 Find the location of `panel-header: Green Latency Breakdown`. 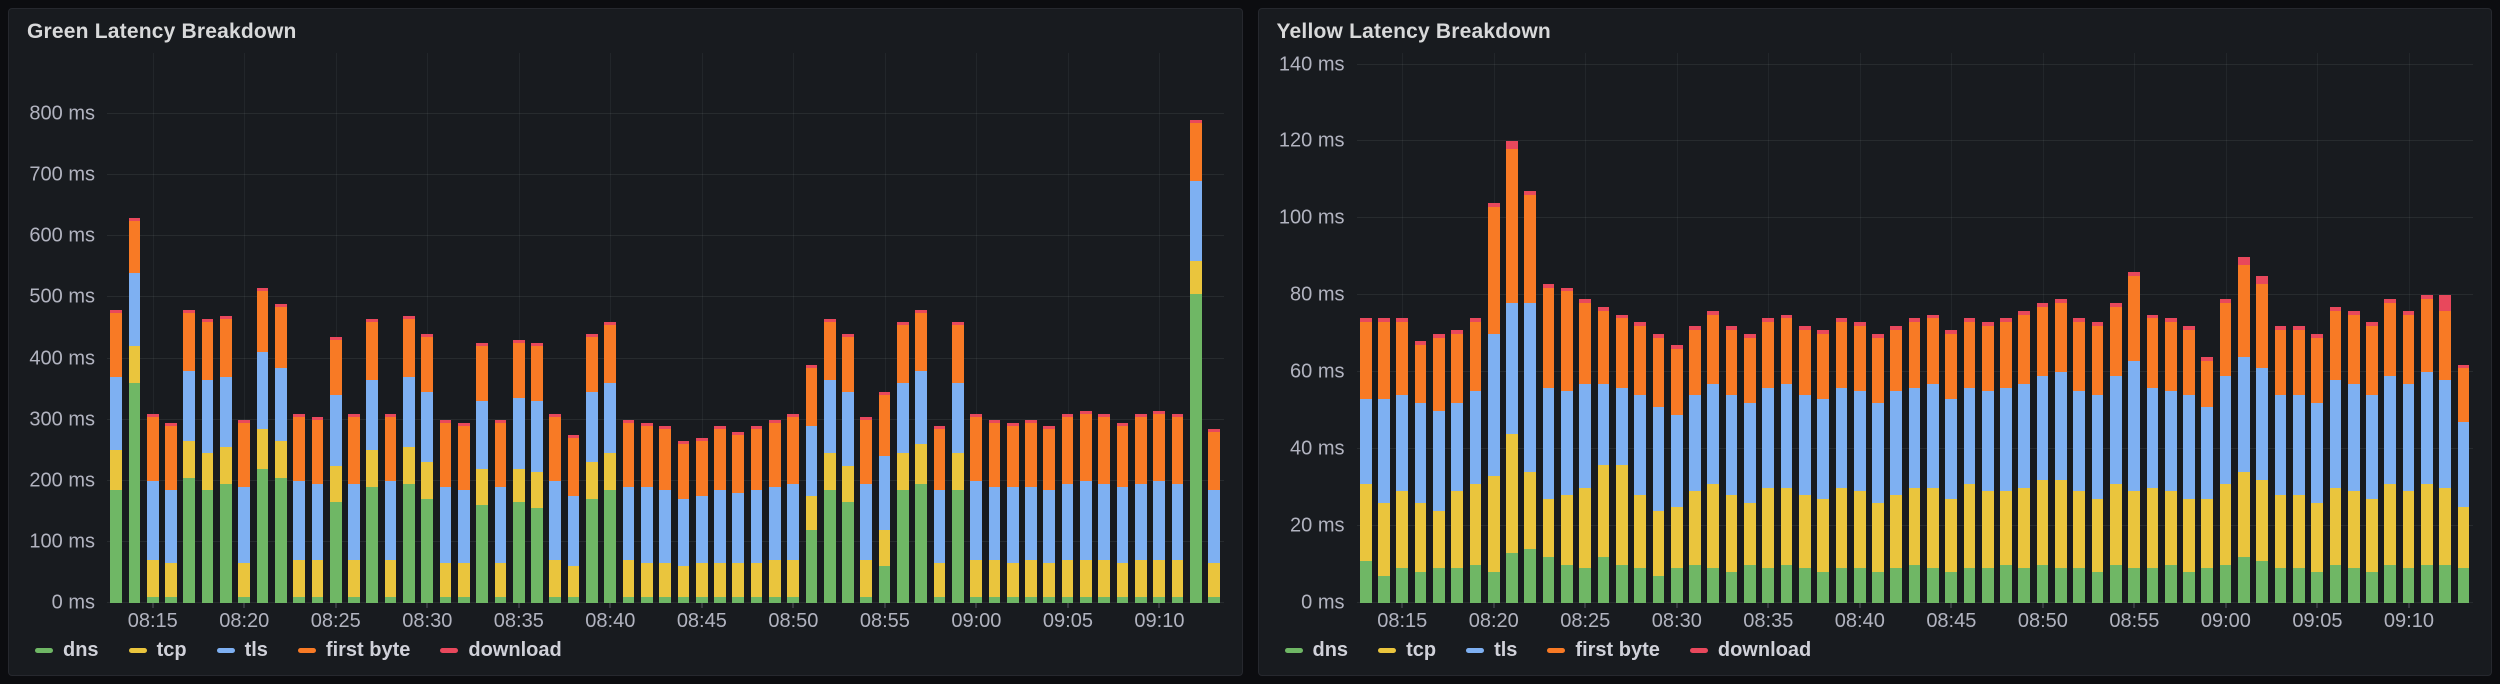

panel-header: Green Latency Breakdown is located at coordinates (625, 36).